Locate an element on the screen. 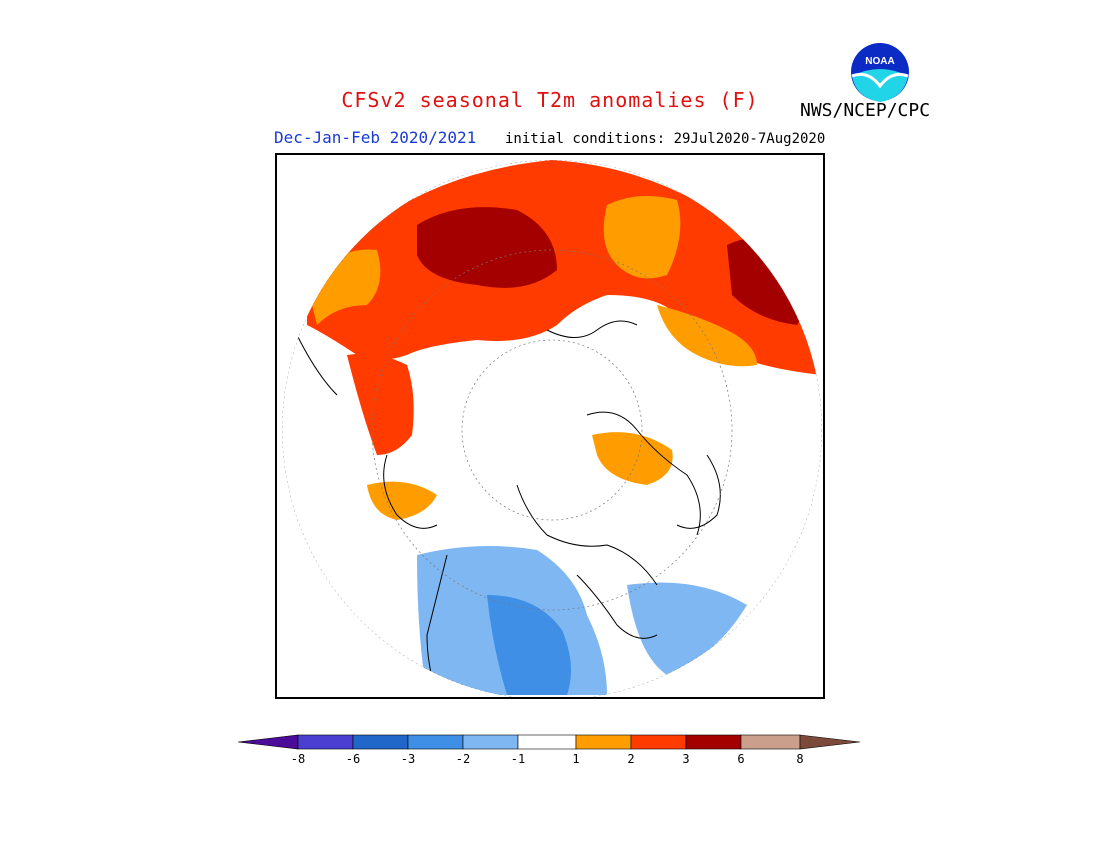 This screenshot has height=850, width=1100. warm-region-1to2-asia is located at coordinates (707, 336).